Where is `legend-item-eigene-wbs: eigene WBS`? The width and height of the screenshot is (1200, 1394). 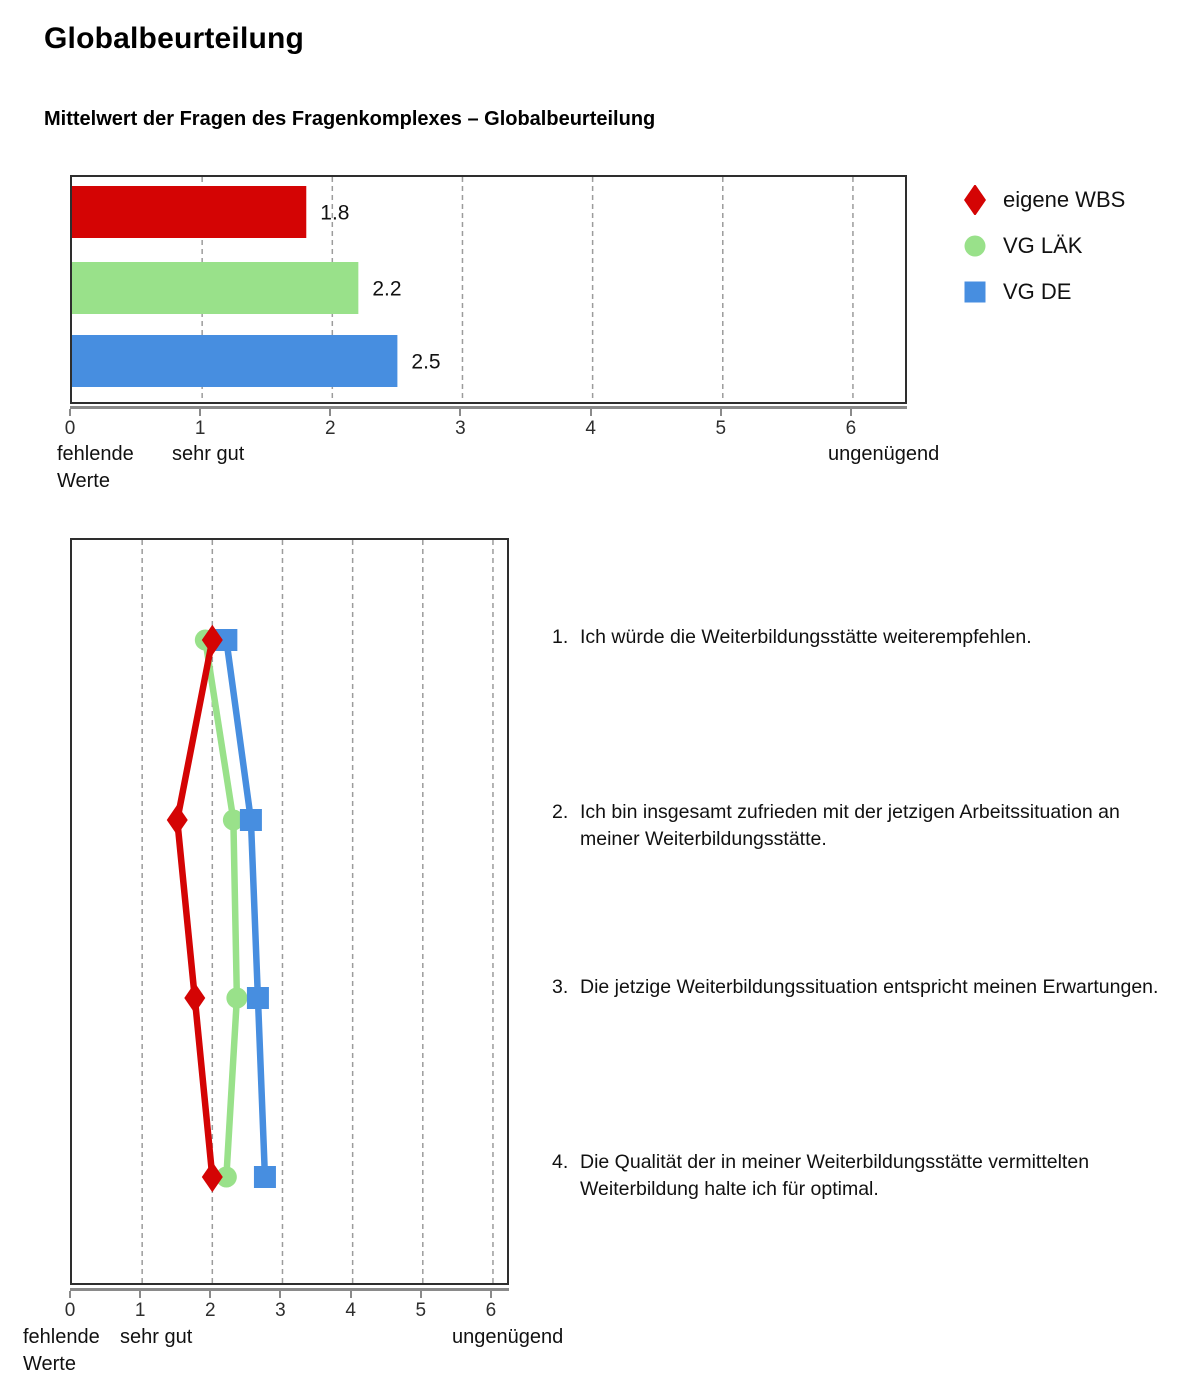 legend-item-eigene-wbs: eigene WBS is located at coordinates (1044, 199).